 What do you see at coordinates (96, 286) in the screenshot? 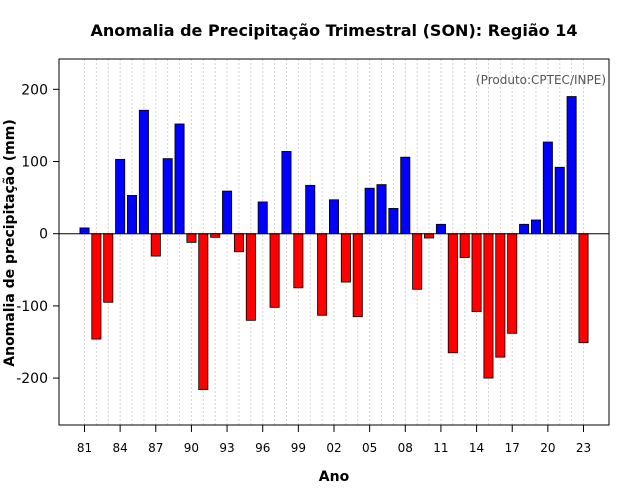
I see `bar-1982` at bounding box center [96, 286].